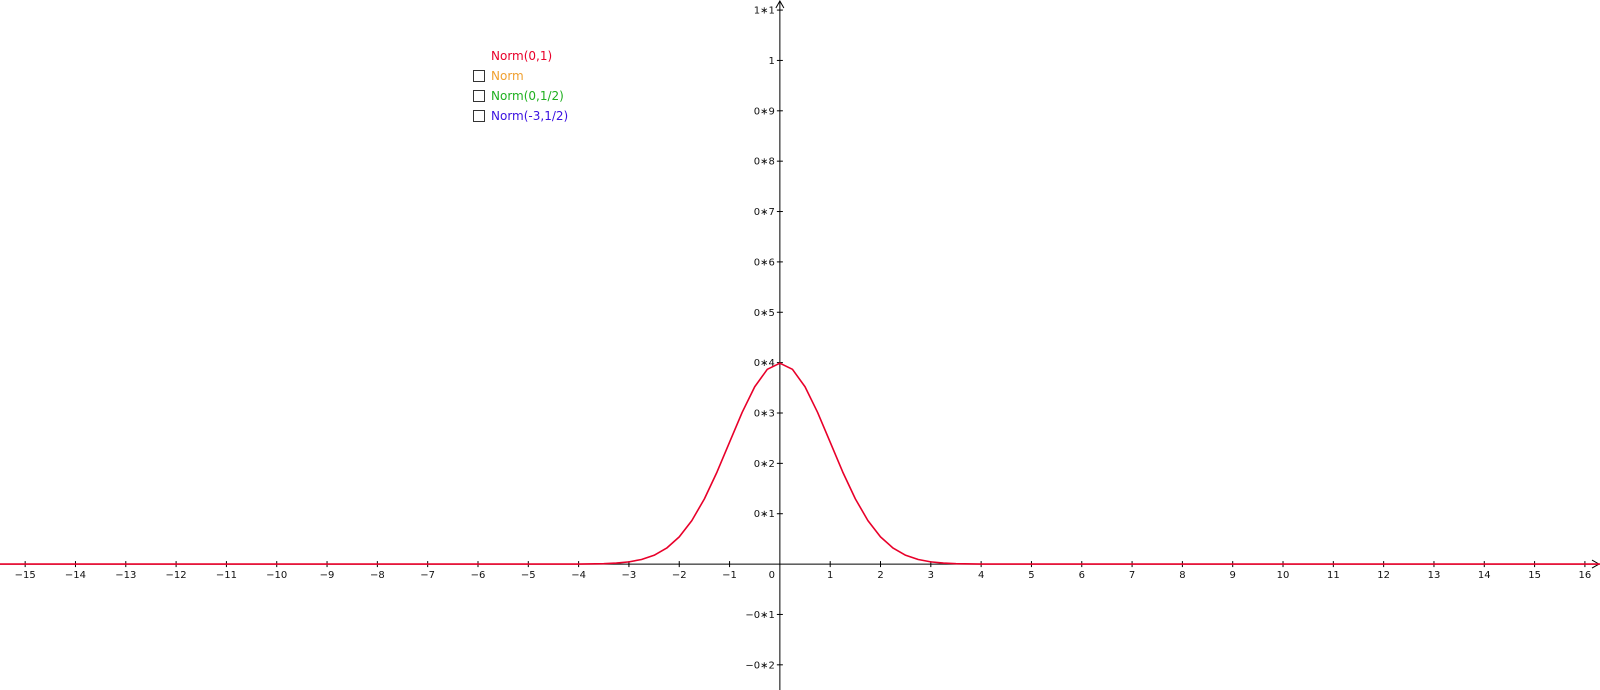 The image size is (1600, 690). I want to click on x-tick-label: 16, so click(1585, 575).